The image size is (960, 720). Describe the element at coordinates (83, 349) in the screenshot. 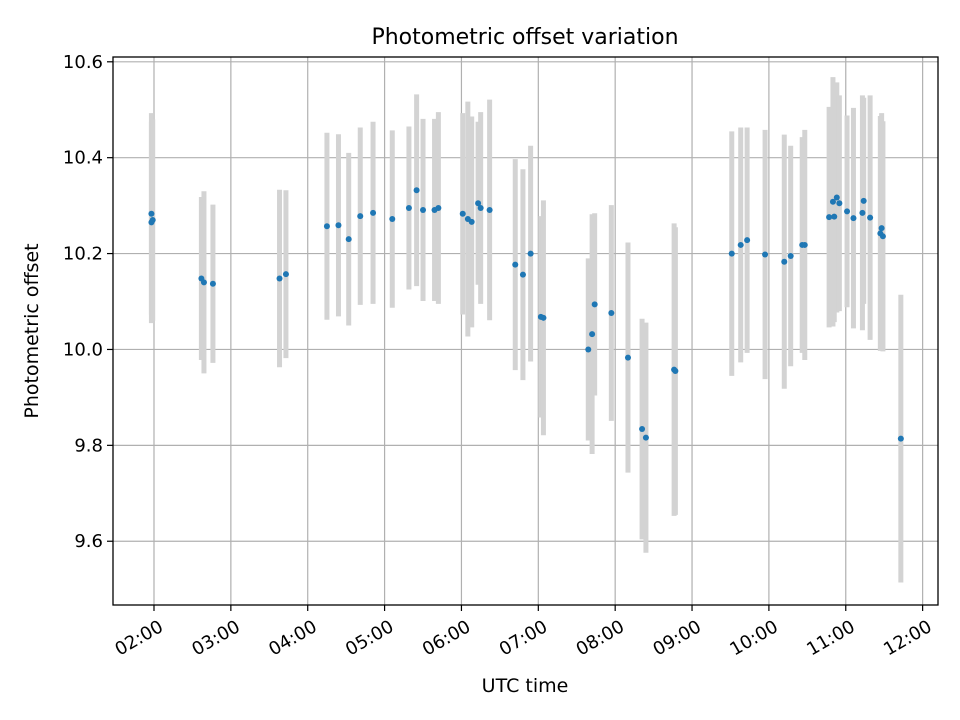

I see `y-tick-label: 10.0` at that location.